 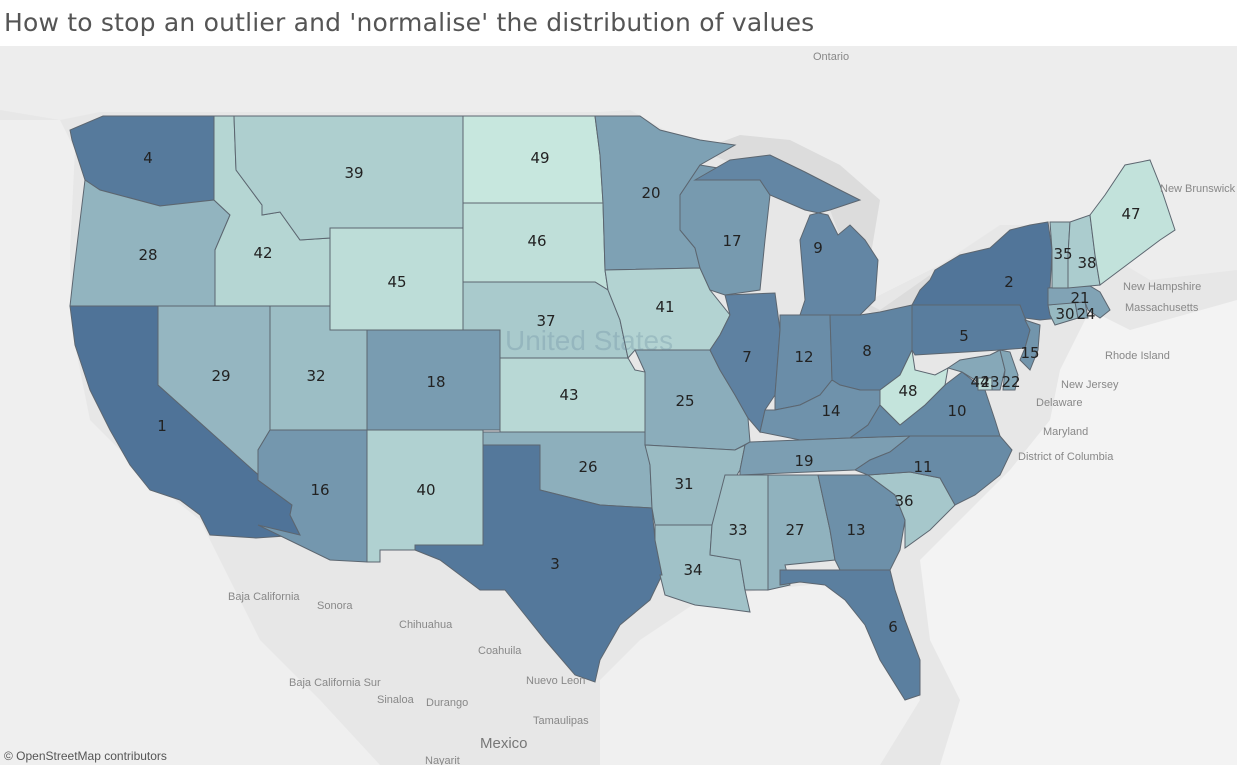 I want to click on state-new-jersey, so click(x=1030, y=345).